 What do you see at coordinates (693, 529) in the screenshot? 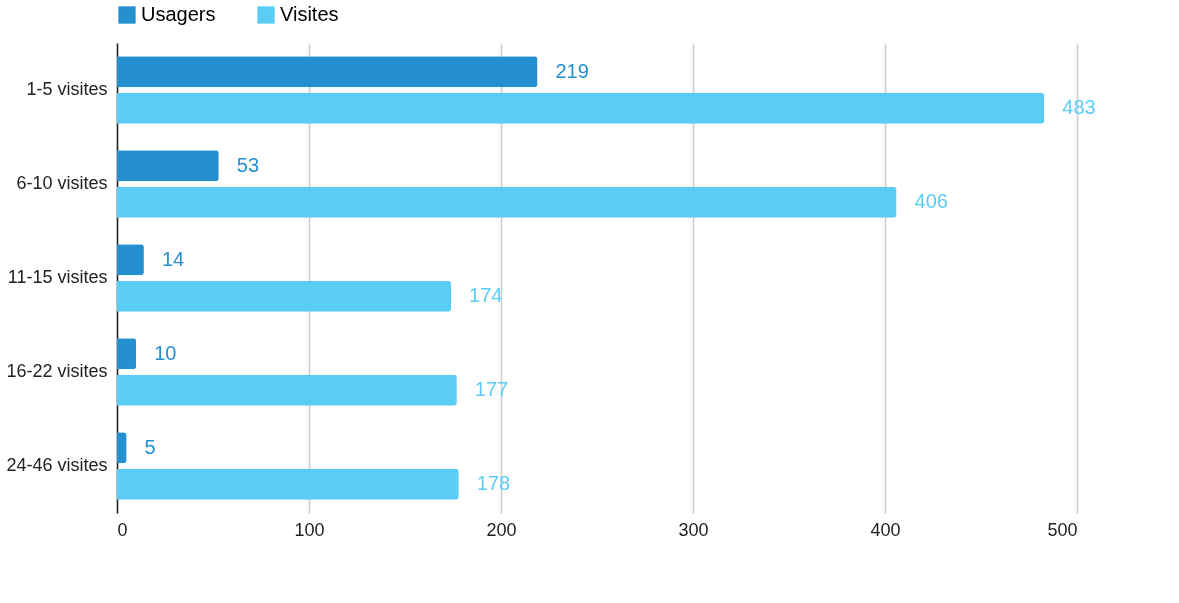
I see `x-tick-label: 300` at bounding box center [693, 529].